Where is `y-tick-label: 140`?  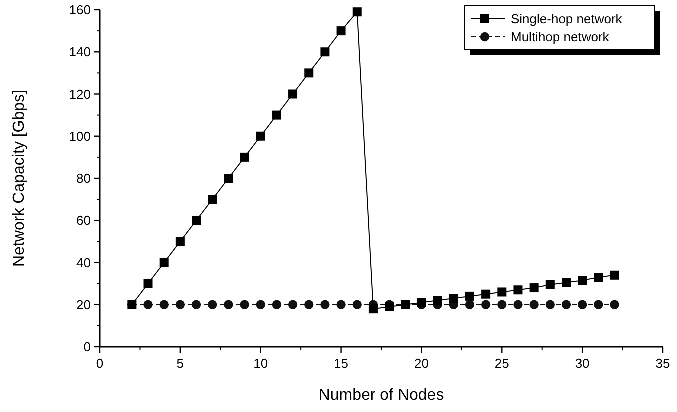 y-tick-label: 140 is located at coordinates (80, 52).